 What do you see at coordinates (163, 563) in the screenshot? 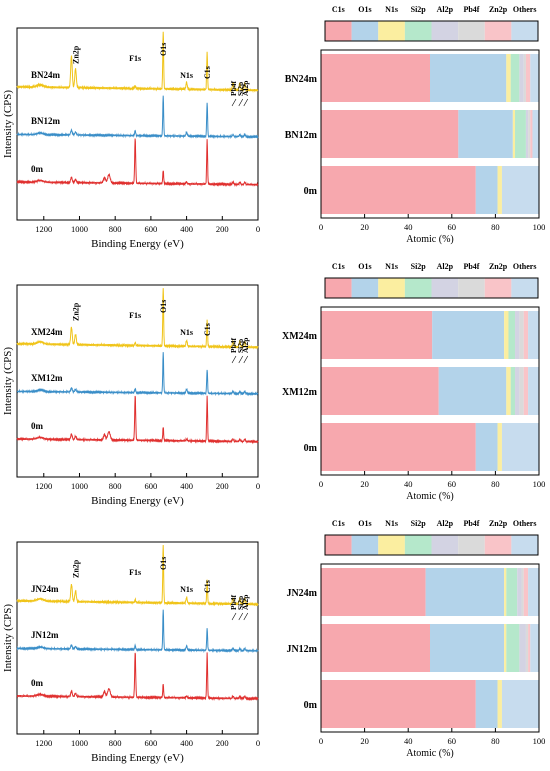
I see `peak-label: O1s` at bounding box center [163, 563].